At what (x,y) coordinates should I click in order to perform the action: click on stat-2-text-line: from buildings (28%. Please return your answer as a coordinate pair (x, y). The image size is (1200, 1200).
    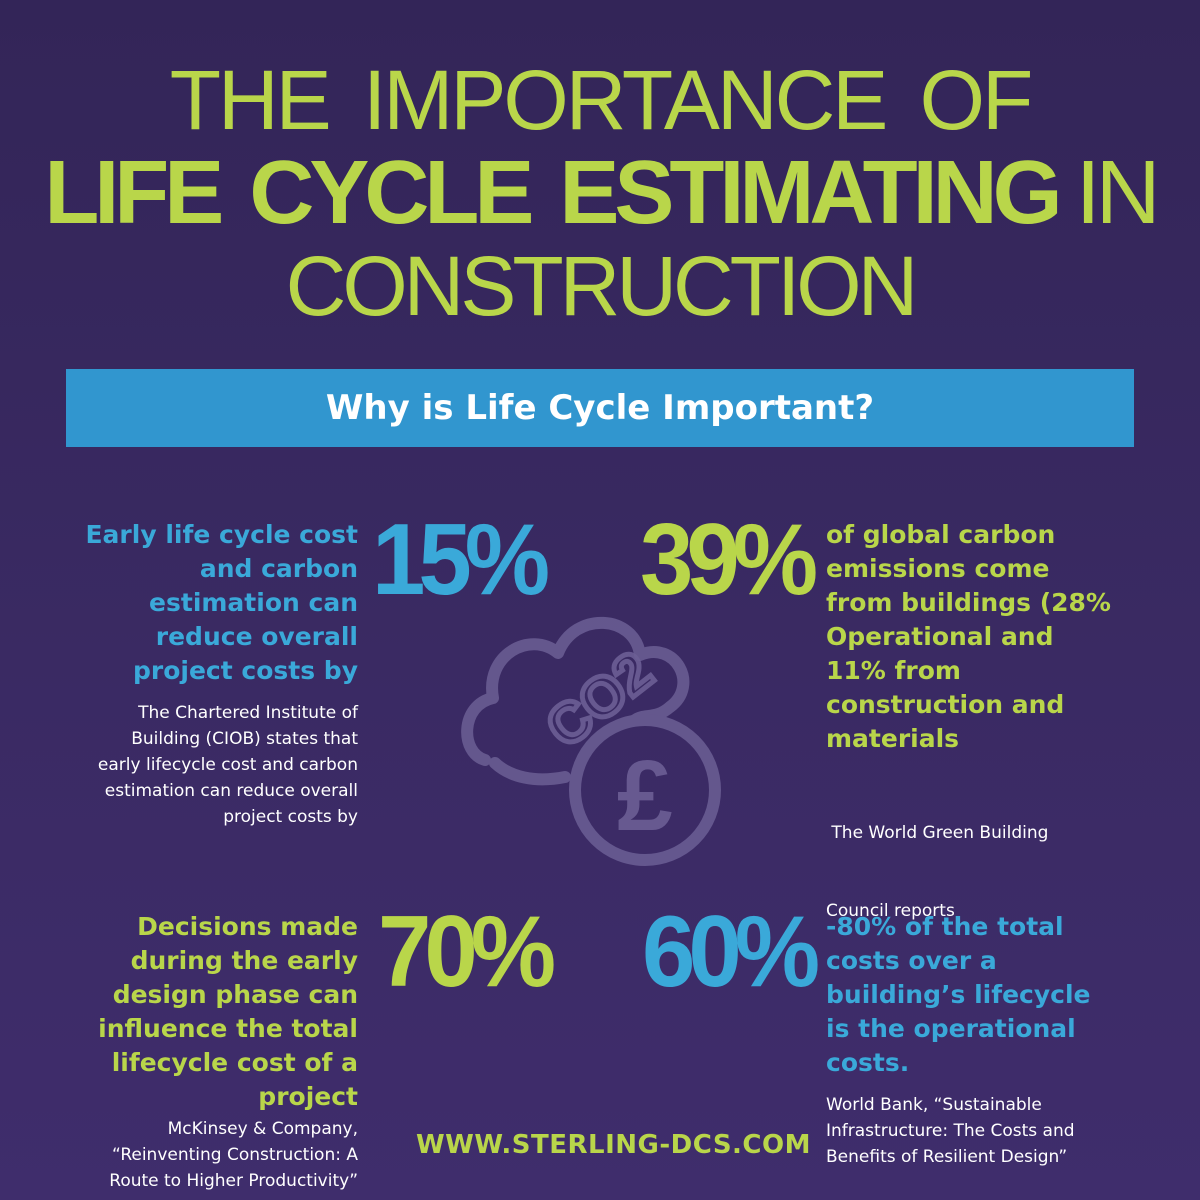
    Looking at the image, I should click on (968, 602).